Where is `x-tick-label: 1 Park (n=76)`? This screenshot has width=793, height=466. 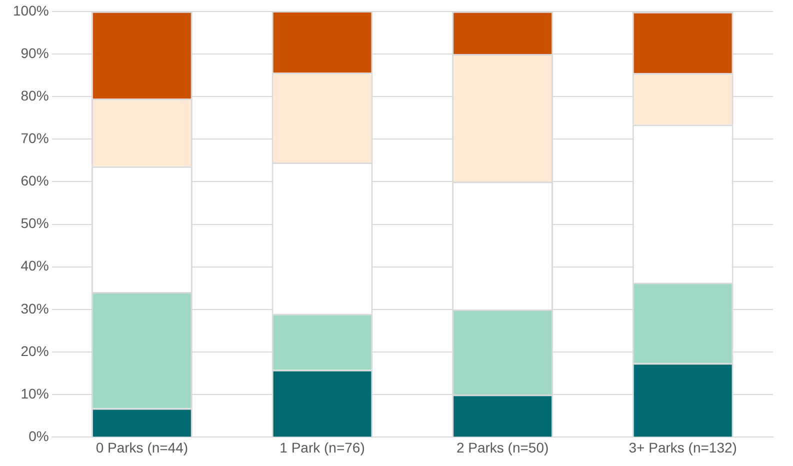
x-tick-label: 1 Park (n=76) is located at coordinates (322, 447).